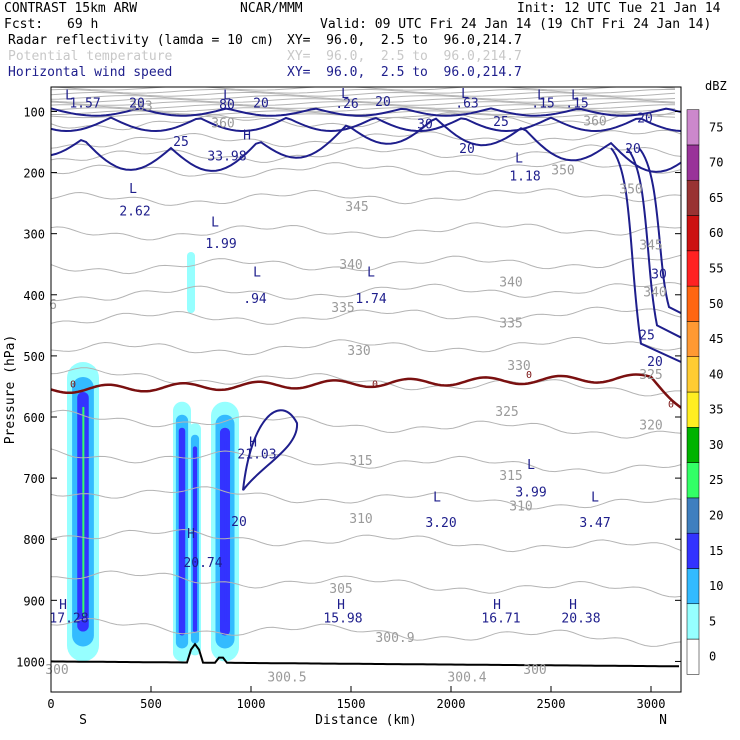 This screenshot has width=740, height=740. What do you see at coordinates (34, 112) in the screenshot?
I see `y-tick-label: 100` at bounding box center [34, 112].